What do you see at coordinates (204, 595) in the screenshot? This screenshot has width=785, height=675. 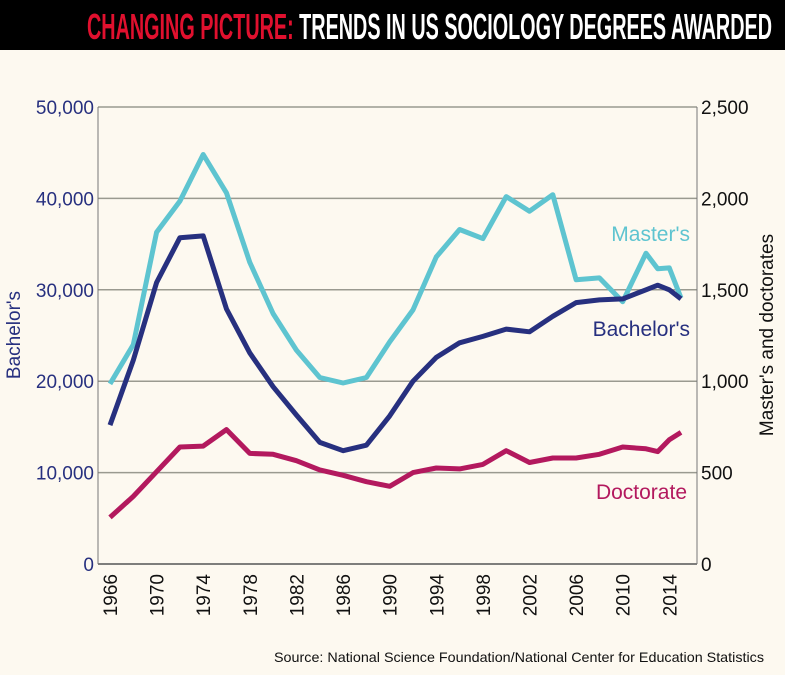 I see `x-tick-label: 1974` at bounding box center [204, 595].